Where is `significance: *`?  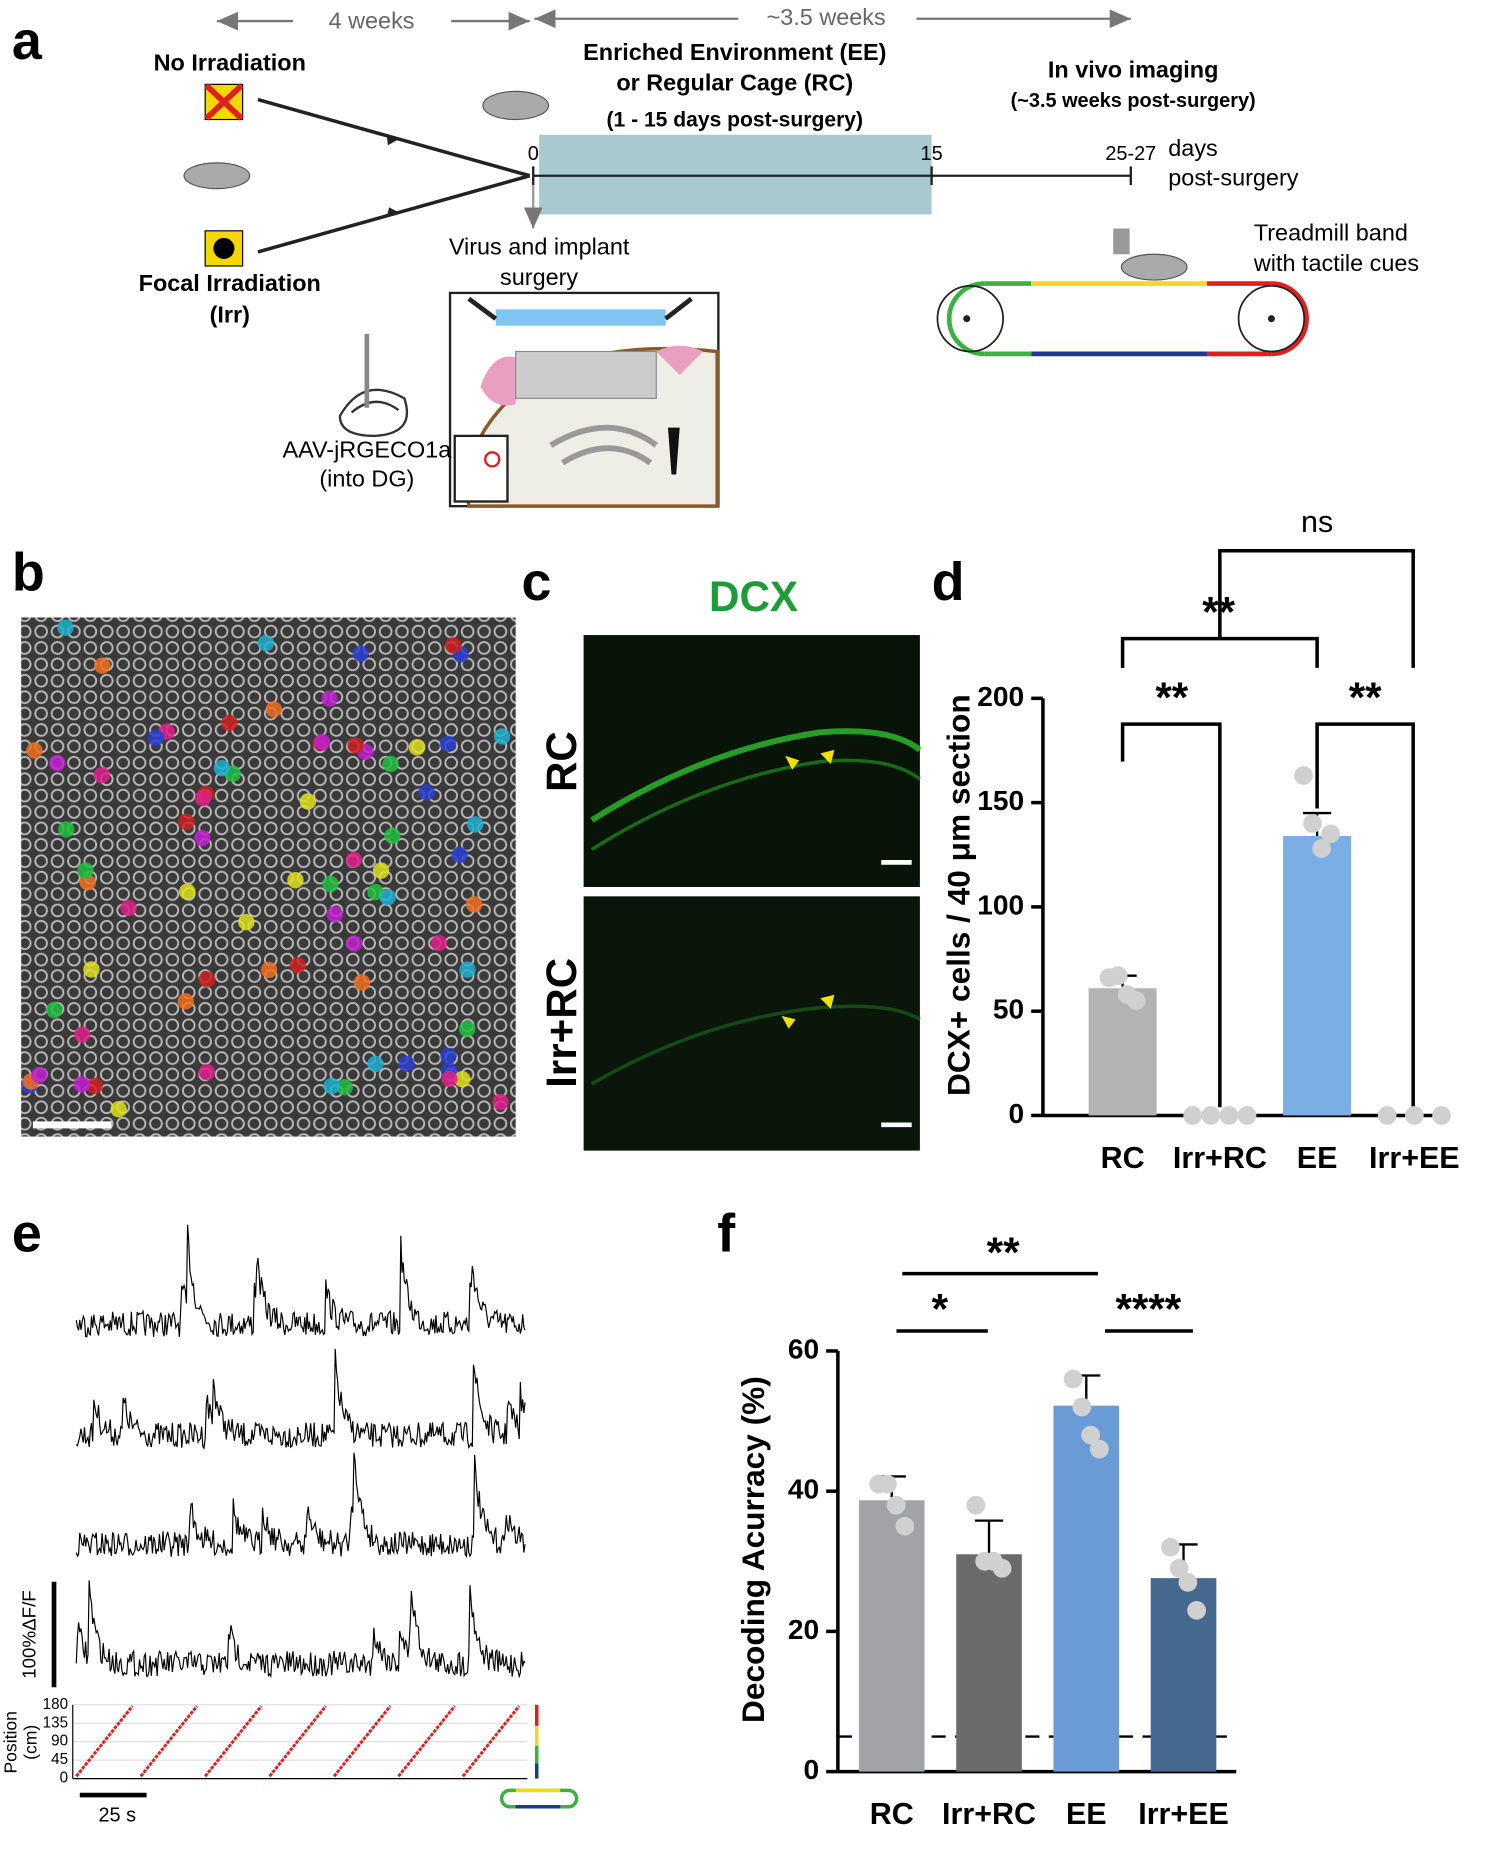 significance: * is located at coordinates (940, 1308).